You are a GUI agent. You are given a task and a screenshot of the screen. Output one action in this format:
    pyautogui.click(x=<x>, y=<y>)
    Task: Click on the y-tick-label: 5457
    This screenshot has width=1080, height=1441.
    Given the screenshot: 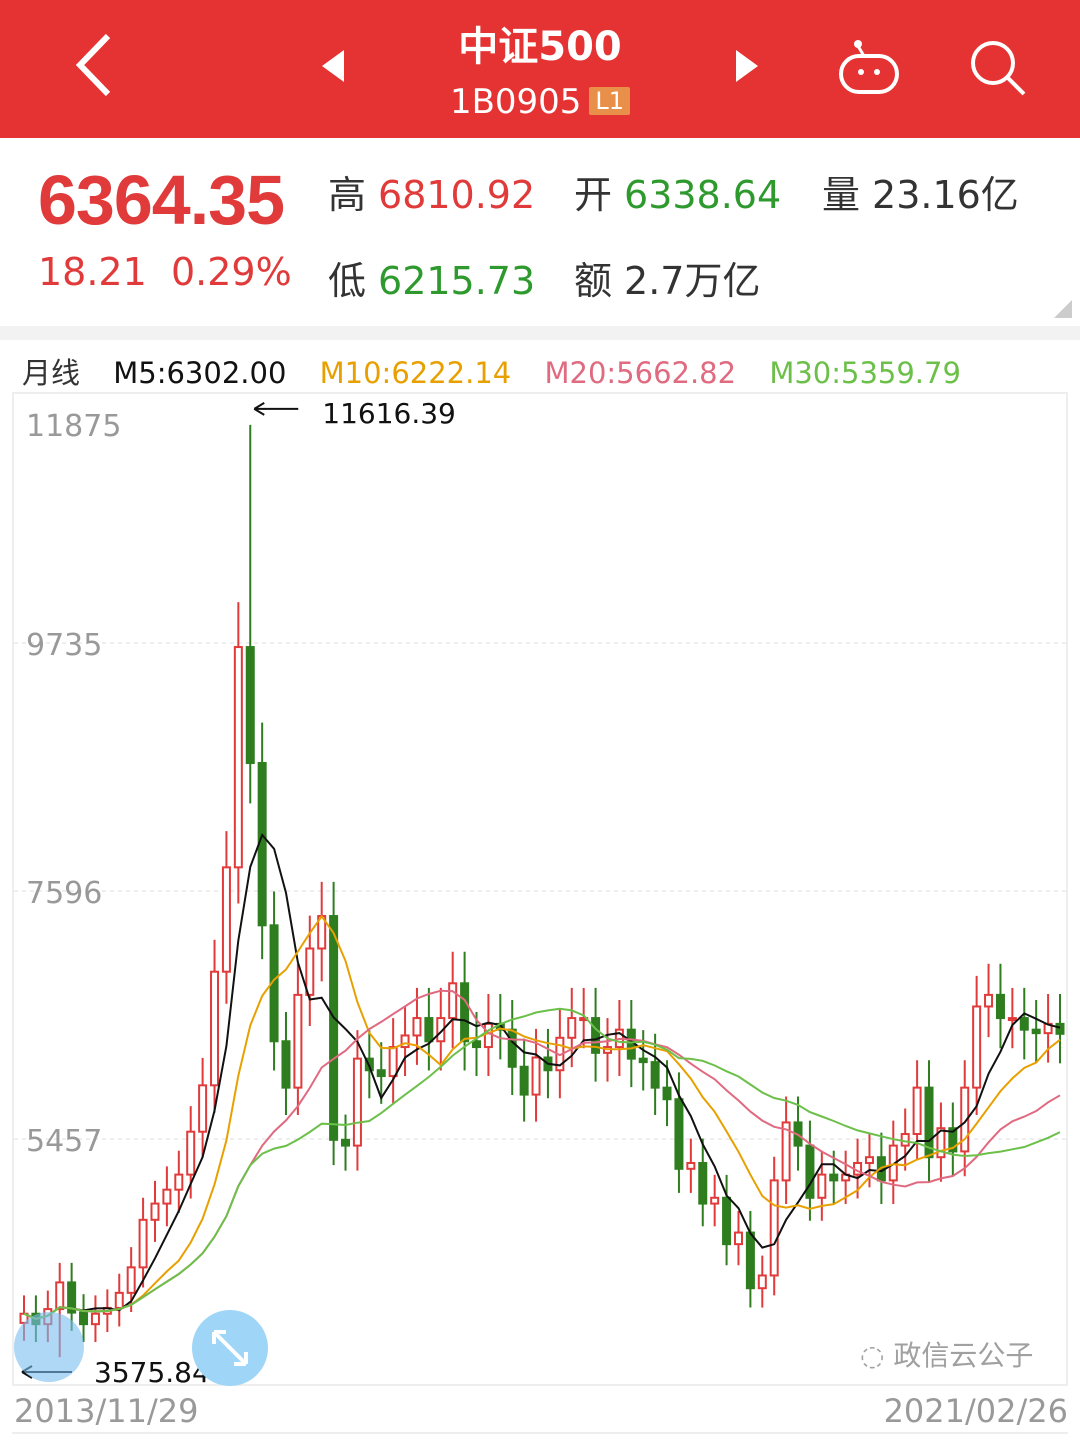 What is the action you would take?
    pyautogui.click(x=64, y=1141)
    